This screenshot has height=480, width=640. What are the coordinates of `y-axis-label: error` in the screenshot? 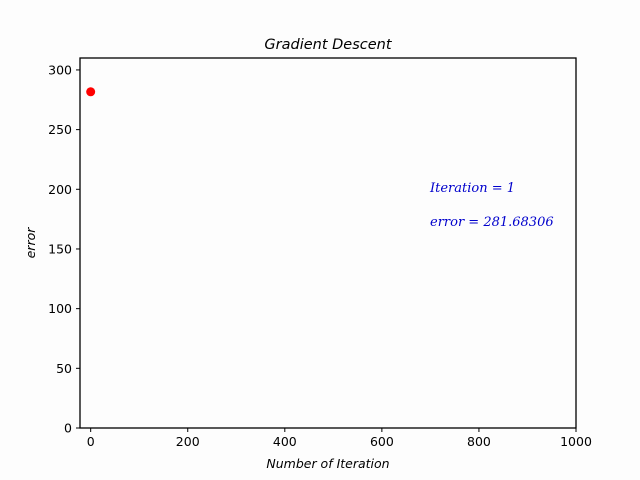 It's located at (30, 243).